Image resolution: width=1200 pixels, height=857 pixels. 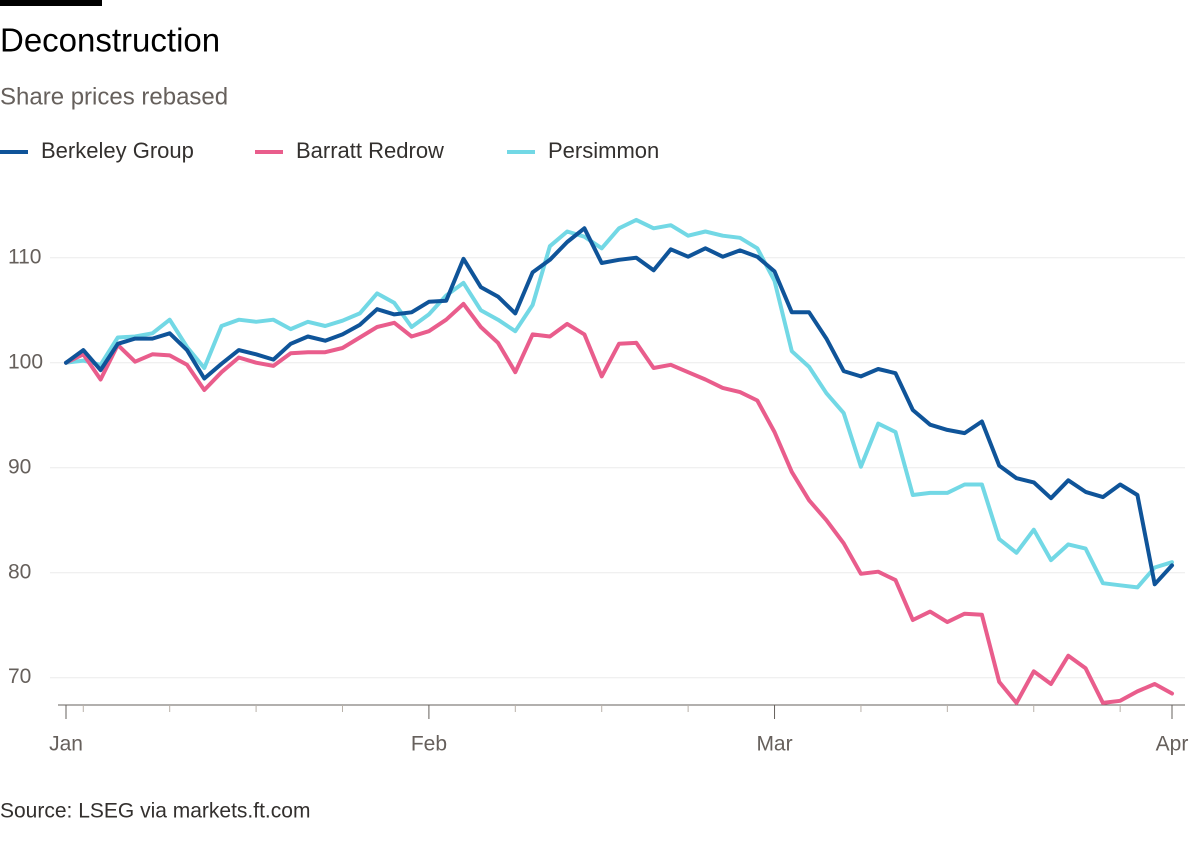 What do you see at coordinates (51, 3) in the screenshot?
I see `brand-bar` at bounding box center [51, 3].